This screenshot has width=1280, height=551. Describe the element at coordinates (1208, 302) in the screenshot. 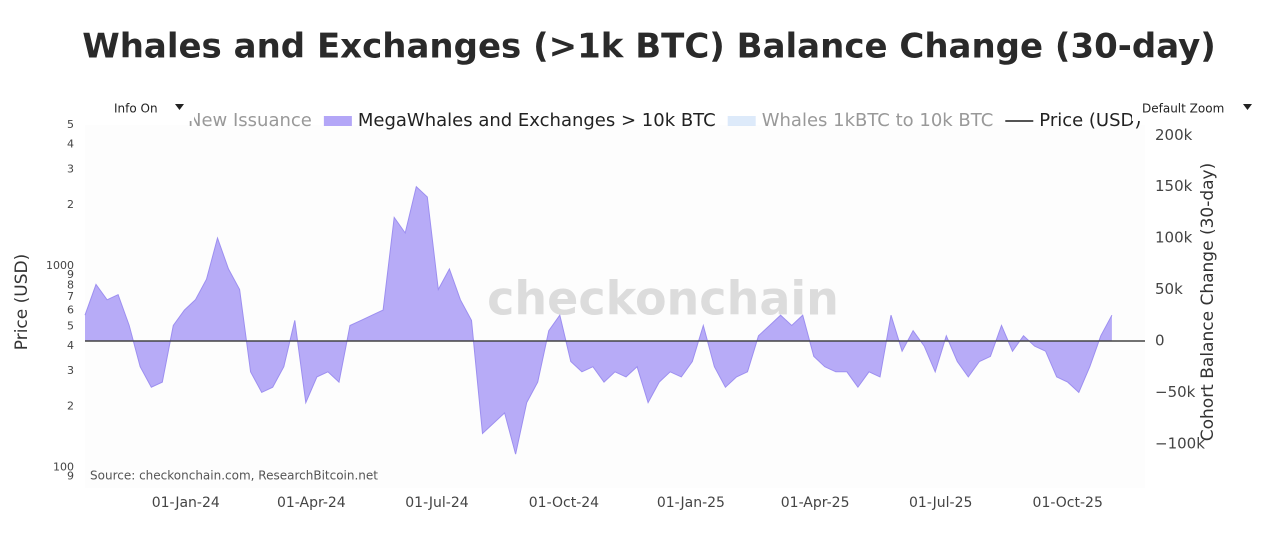

I see `y2-axis-label: Cohort Balance Change (30-day)` at that location.